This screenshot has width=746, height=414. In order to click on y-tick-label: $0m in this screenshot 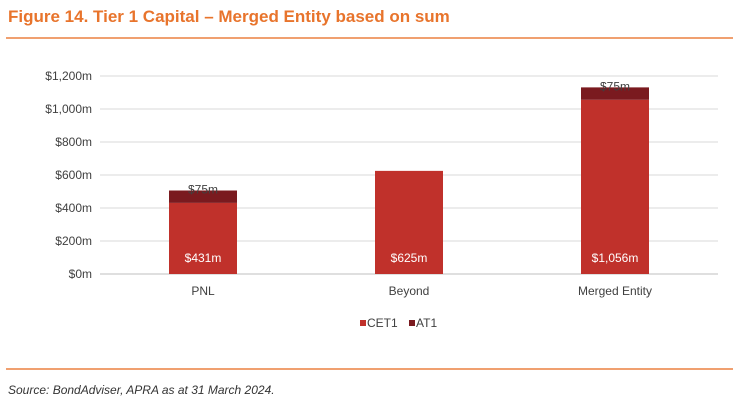, I will do `click(80, 274)`.